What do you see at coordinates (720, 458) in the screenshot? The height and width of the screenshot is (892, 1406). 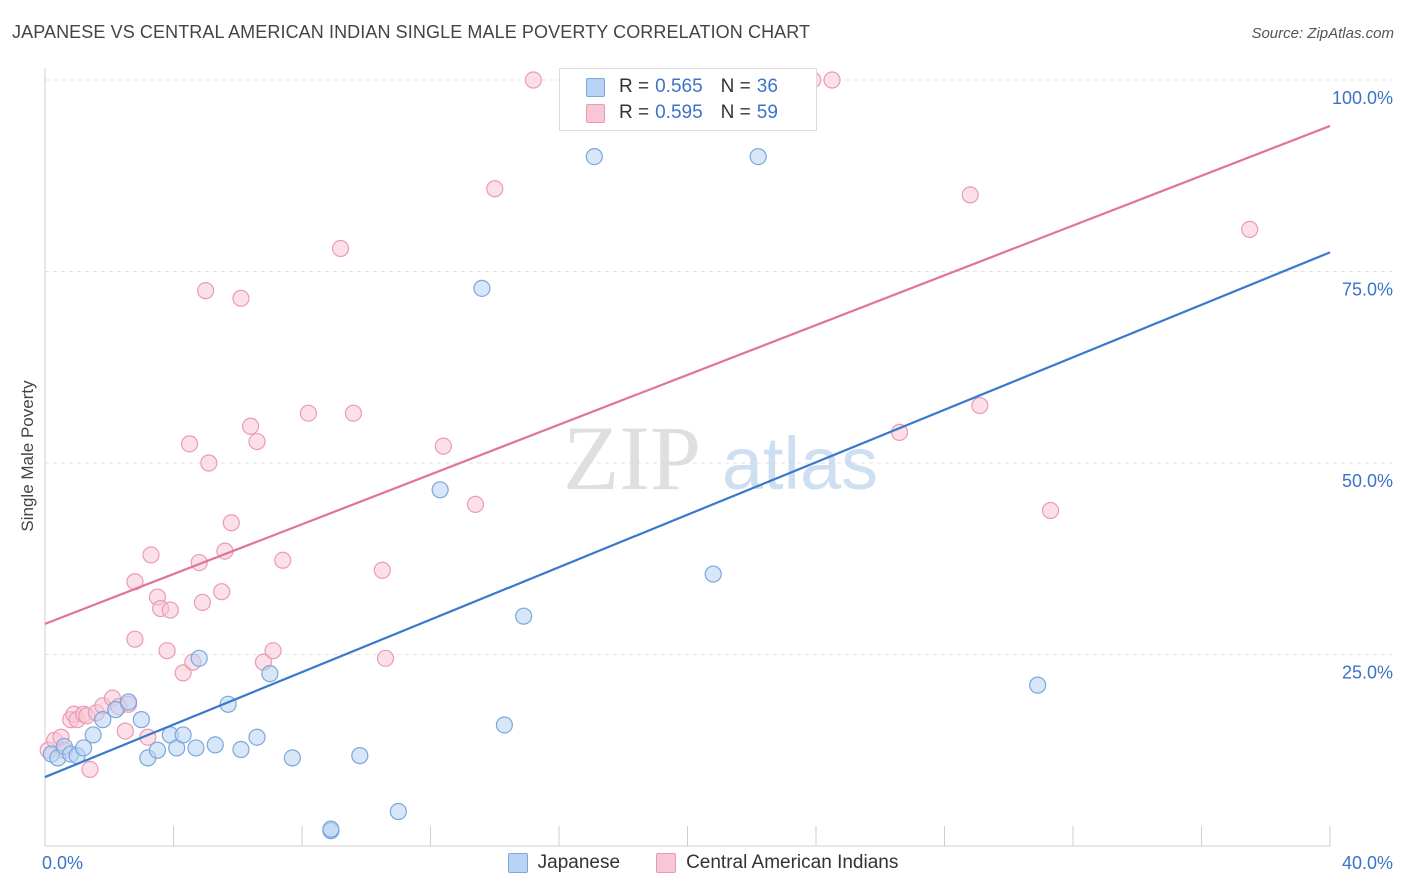 I see `watermark: ZIP atlas` at bounding box center [720, 458].